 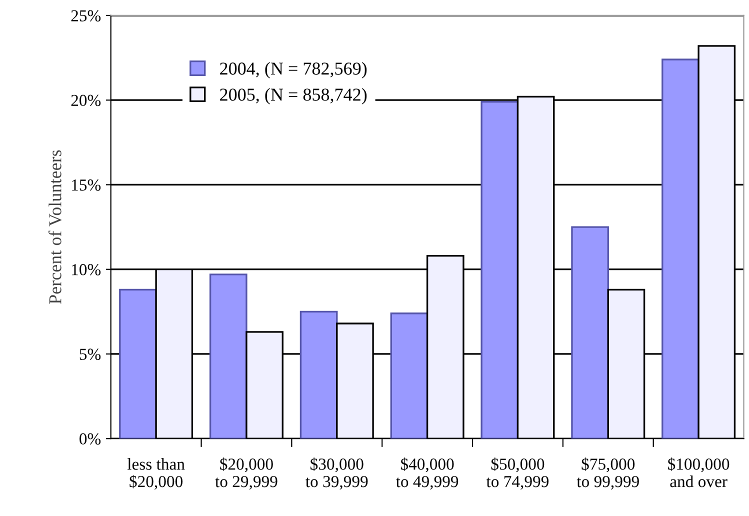 I want to click on y-tick-label: 25%, so click(x=86, y=16).